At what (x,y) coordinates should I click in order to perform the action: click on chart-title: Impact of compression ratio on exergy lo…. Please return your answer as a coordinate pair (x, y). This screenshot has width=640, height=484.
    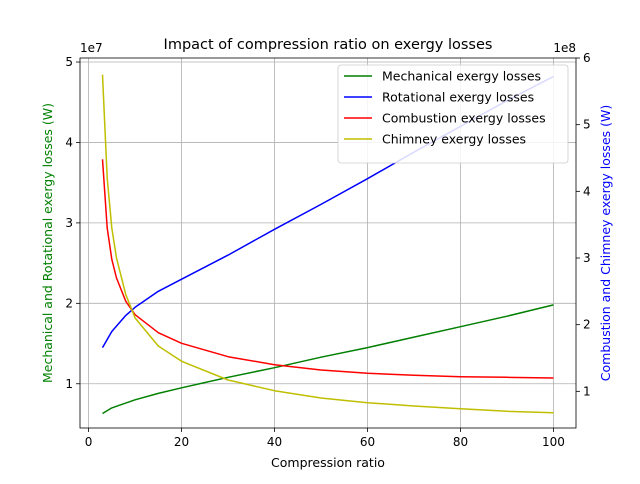
    Looking at the image, I should click on (328, 45).